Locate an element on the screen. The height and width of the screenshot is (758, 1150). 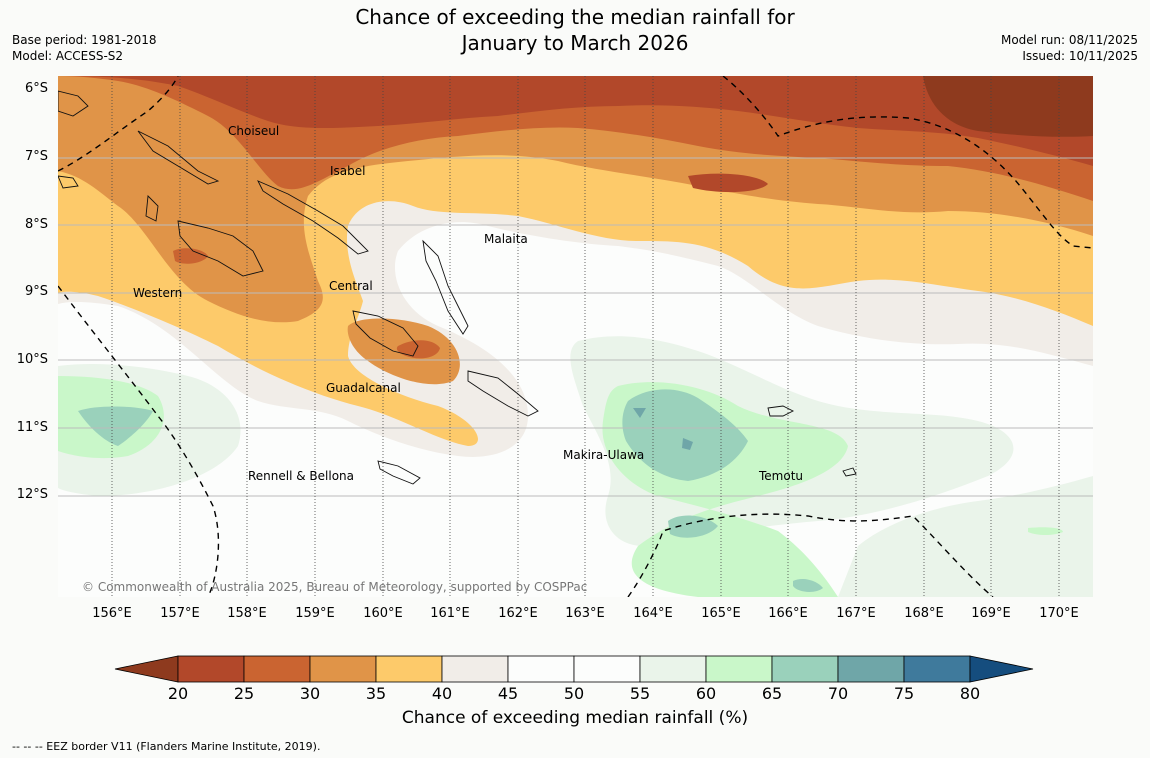
colorbar-label: Chance of exceeding median rainfall (%) is located at coordinates (575, 718).